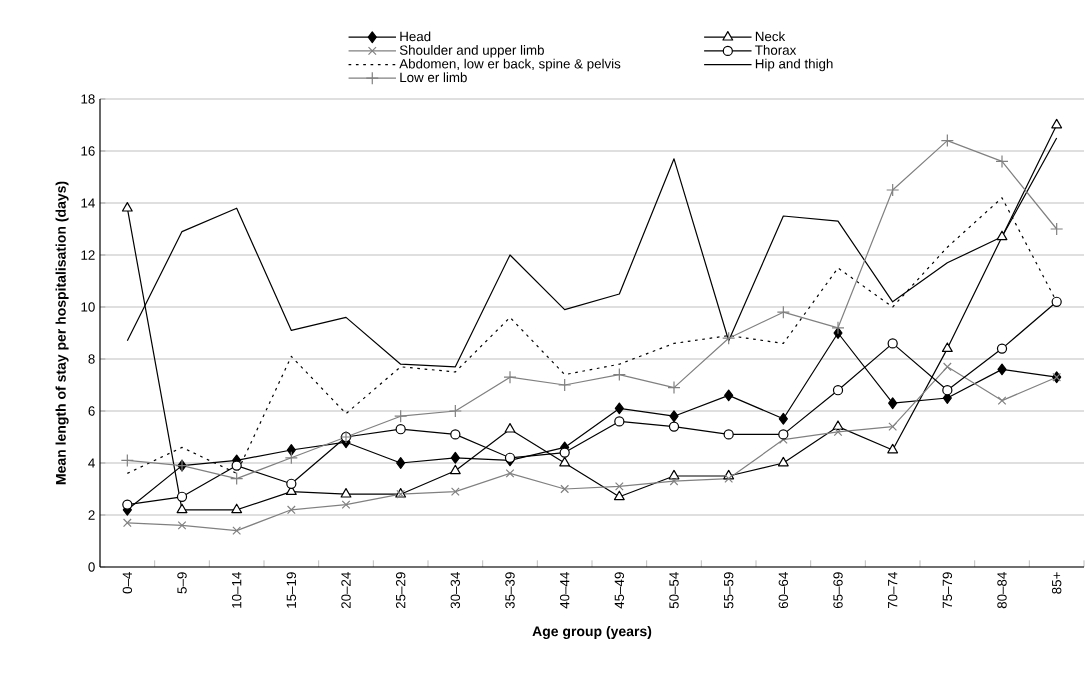 The width and height of the screenshot is (1092, 679). What do you see at coordinates (127, 583) in the screenshot?
I see `x-tick-label: 0–4` at bounding box center [127, 583].